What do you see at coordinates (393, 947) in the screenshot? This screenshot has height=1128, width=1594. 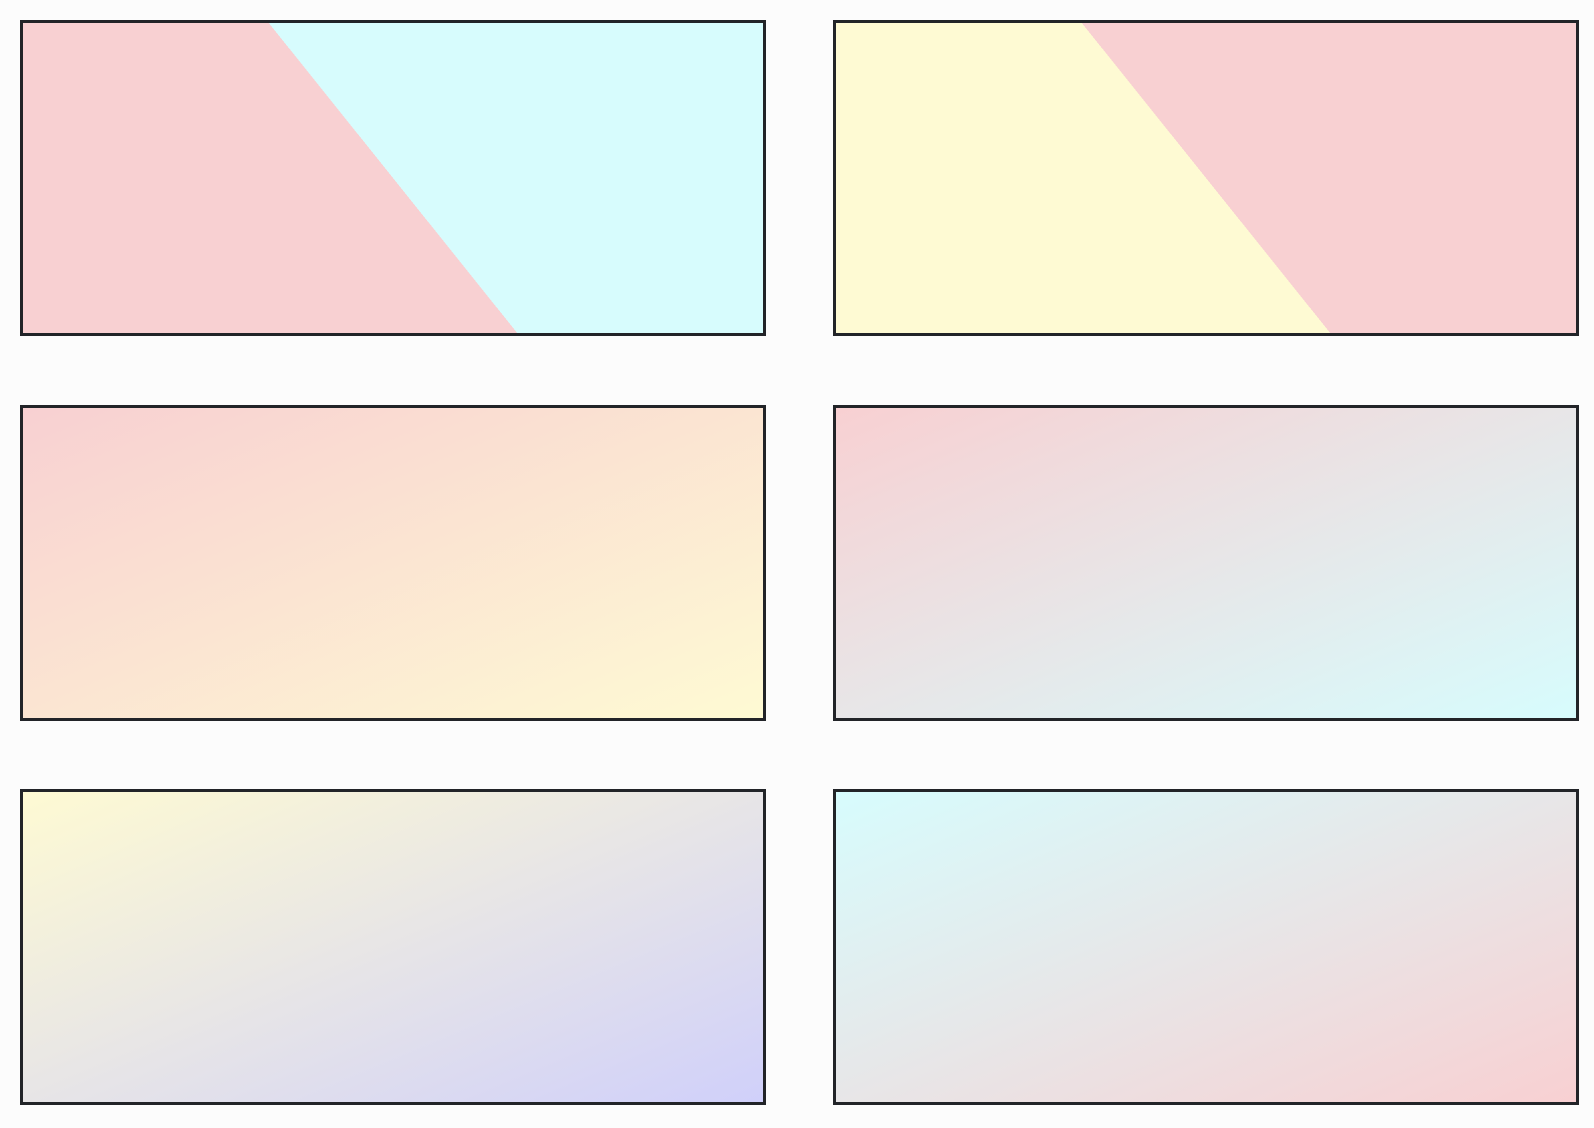 I see `color-swatch-yellow-lavender-gradient` at bounding box center [393, 947].